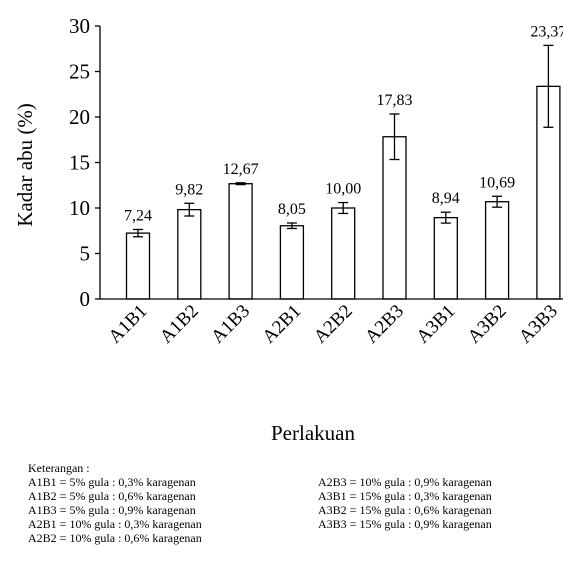 The height and width of the screenshot is (579, 563). What do you see at coordinates (343, 208) in the screenshot?
I see `error-bar-a2b2` at bounding box center [343, 208].